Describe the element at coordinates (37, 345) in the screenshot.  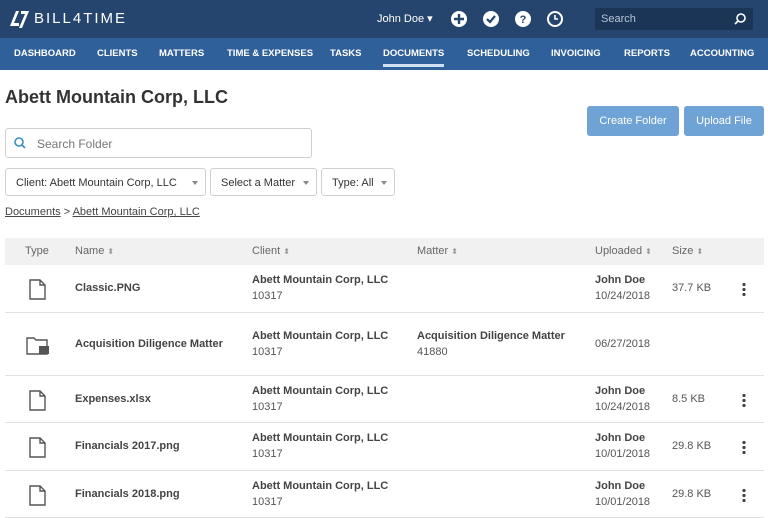
I see `folder-icon` at that location.